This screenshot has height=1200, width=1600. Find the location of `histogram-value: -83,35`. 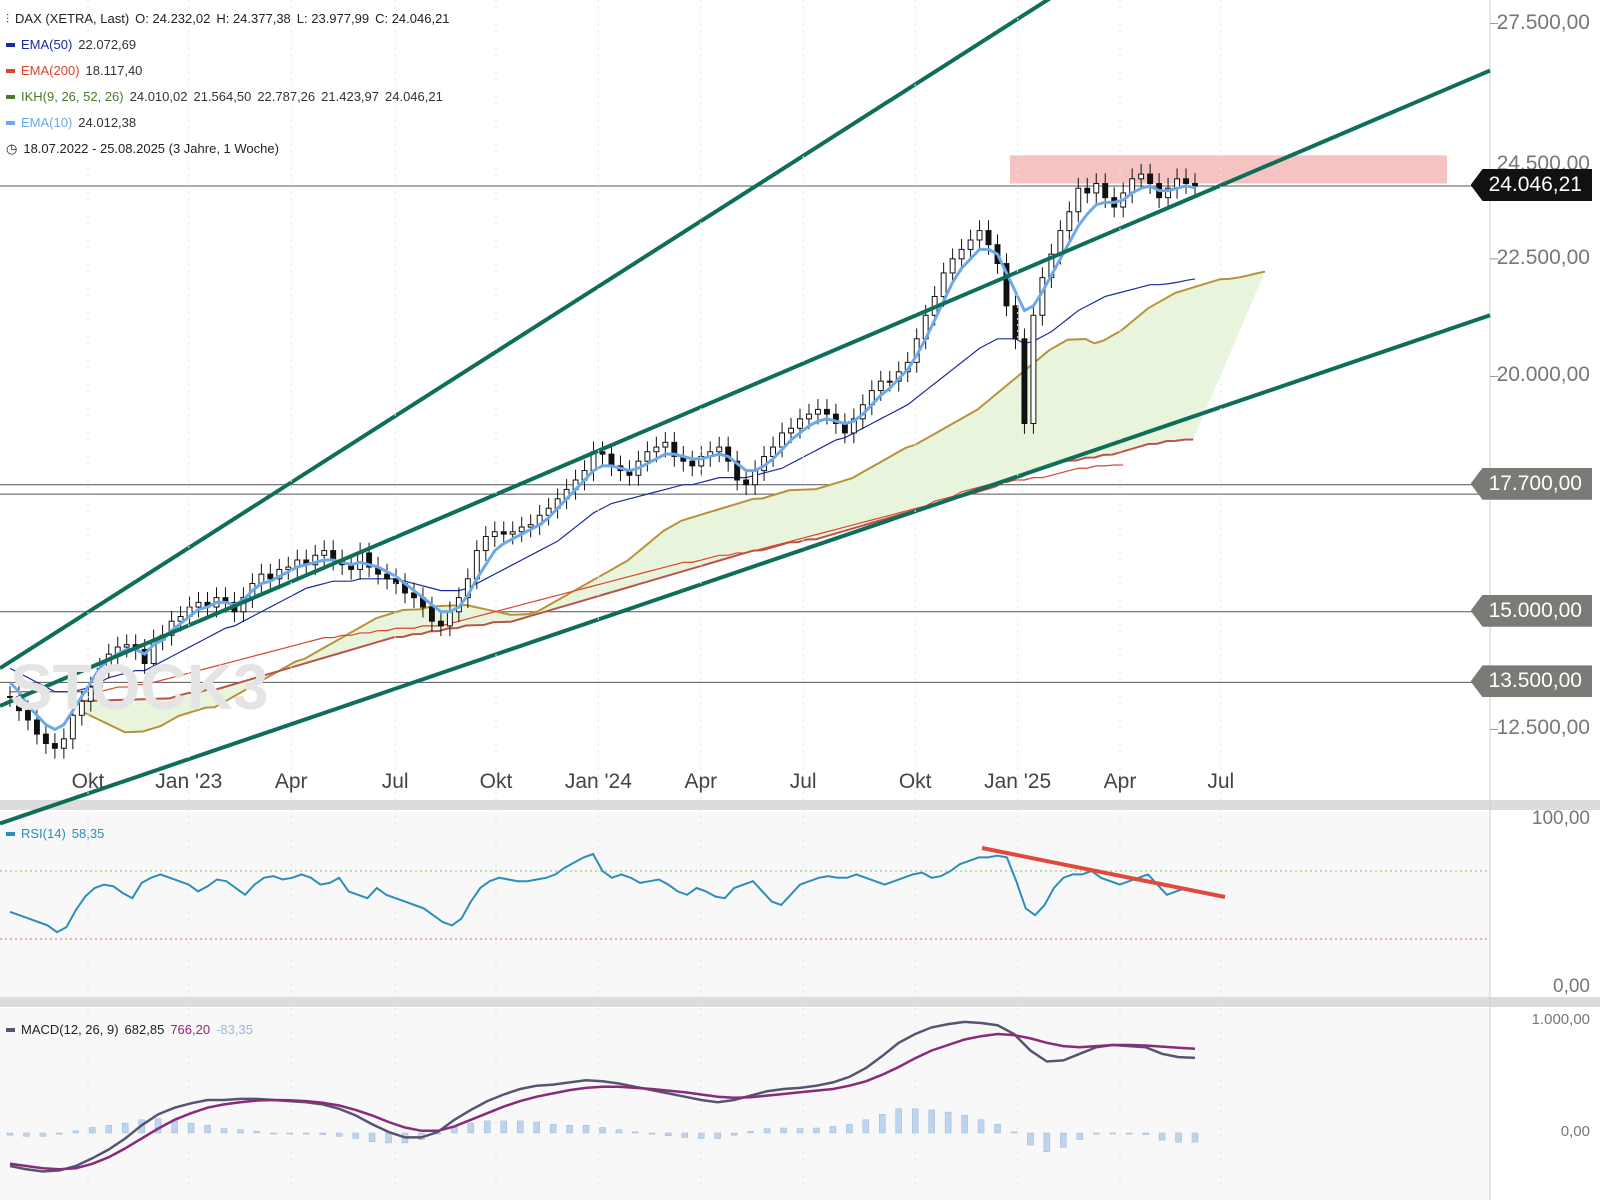

histogram-value: -83,35 is located at coordinates (234, 1029).